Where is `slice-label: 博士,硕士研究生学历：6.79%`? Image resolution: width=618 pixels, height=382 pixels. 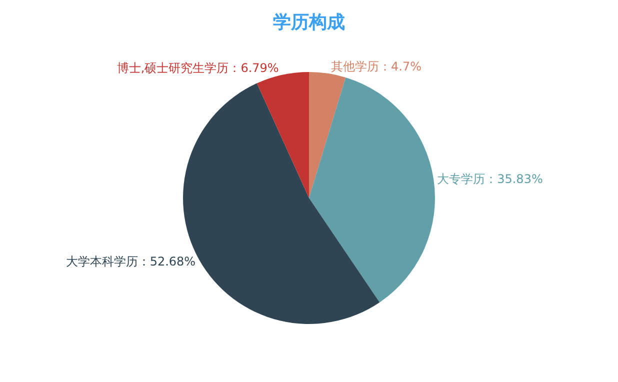 slice-label: 博士,硕士研究生学历：6.79% is located at coordinates (197, 68).